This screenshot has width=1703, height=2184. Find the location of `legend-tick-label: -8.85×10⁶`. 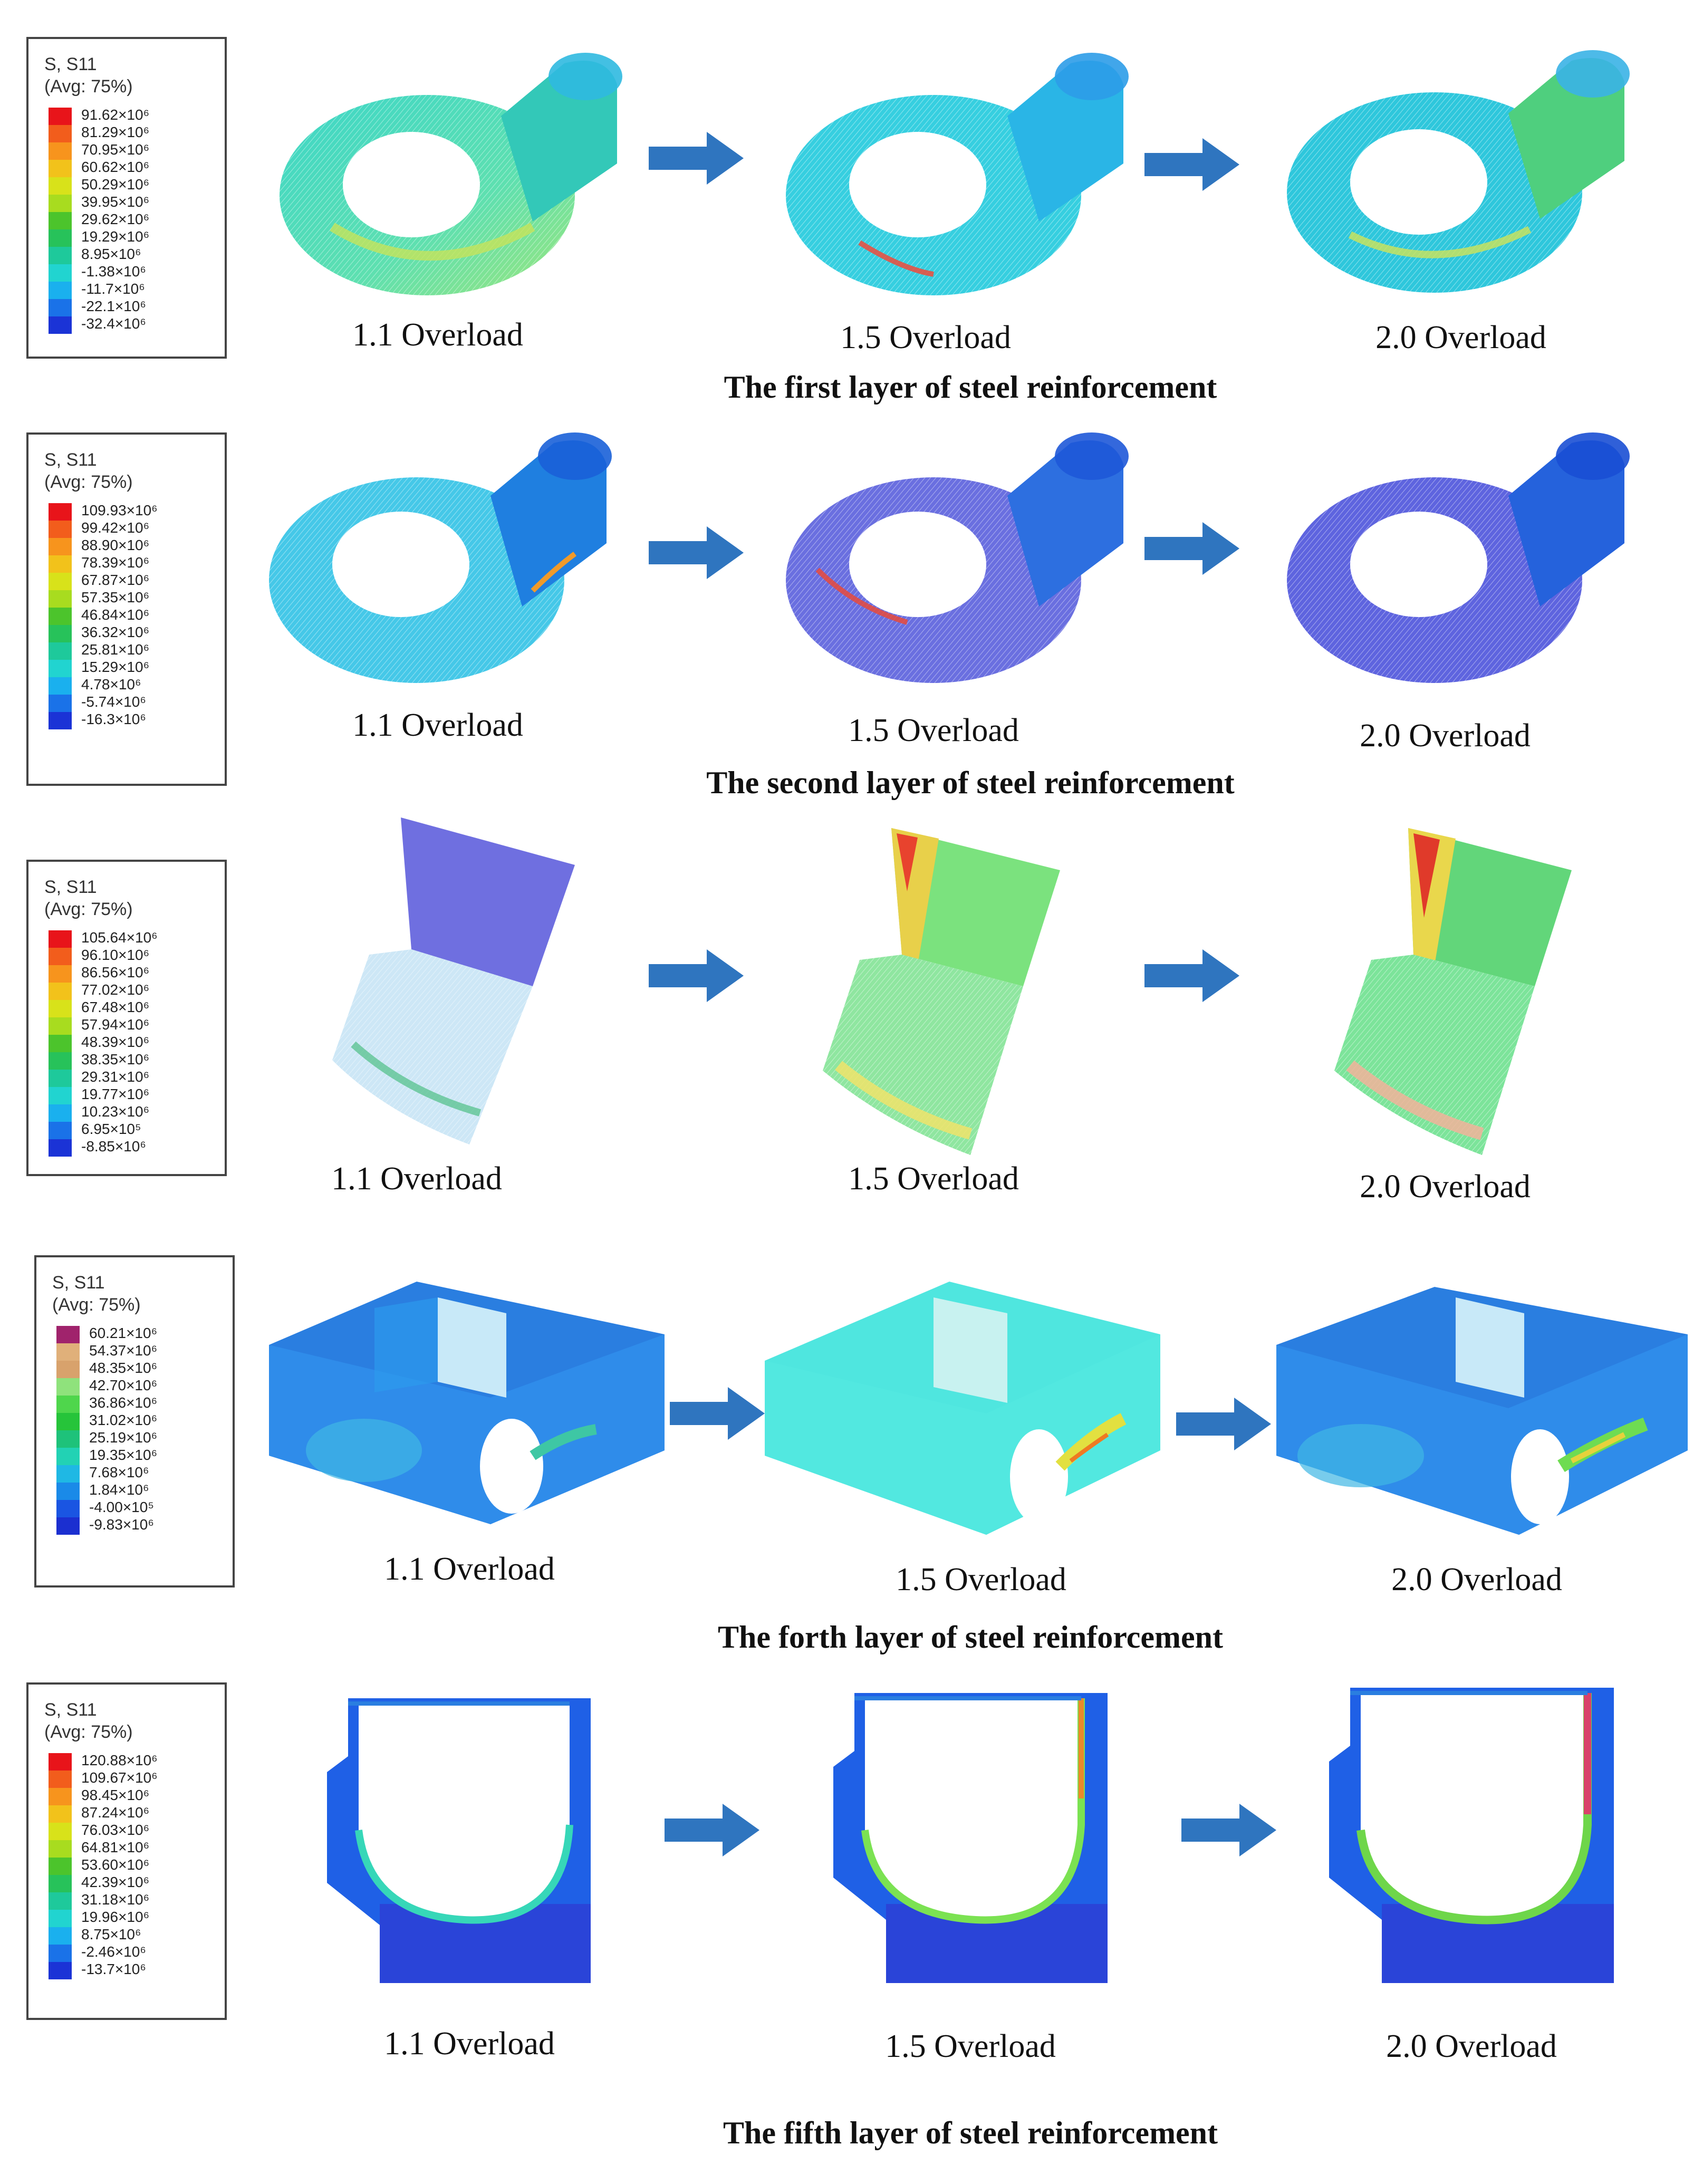

legend-tick-label: -8.85×10⁶ is located at coordinates (114, 1146).